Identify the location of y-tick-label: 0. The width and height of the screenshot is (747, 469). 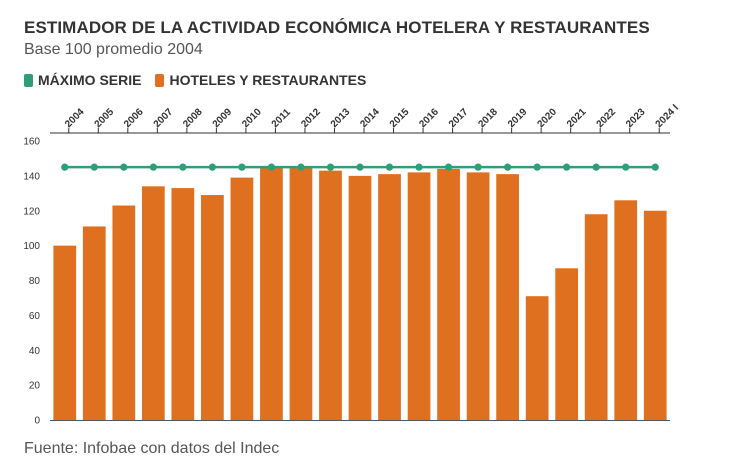
(37, 421).